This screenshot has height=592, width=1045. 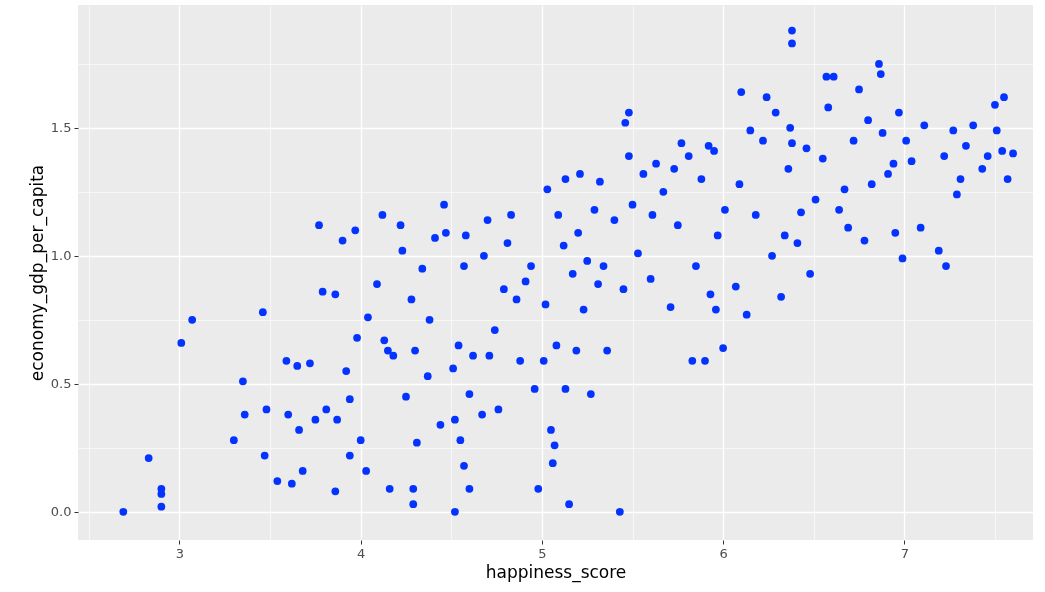 What do you see at coordinates (556, 572) in the screenshot?
I see `x-axis-title: happiness_score` at bounding box center [556, 572].